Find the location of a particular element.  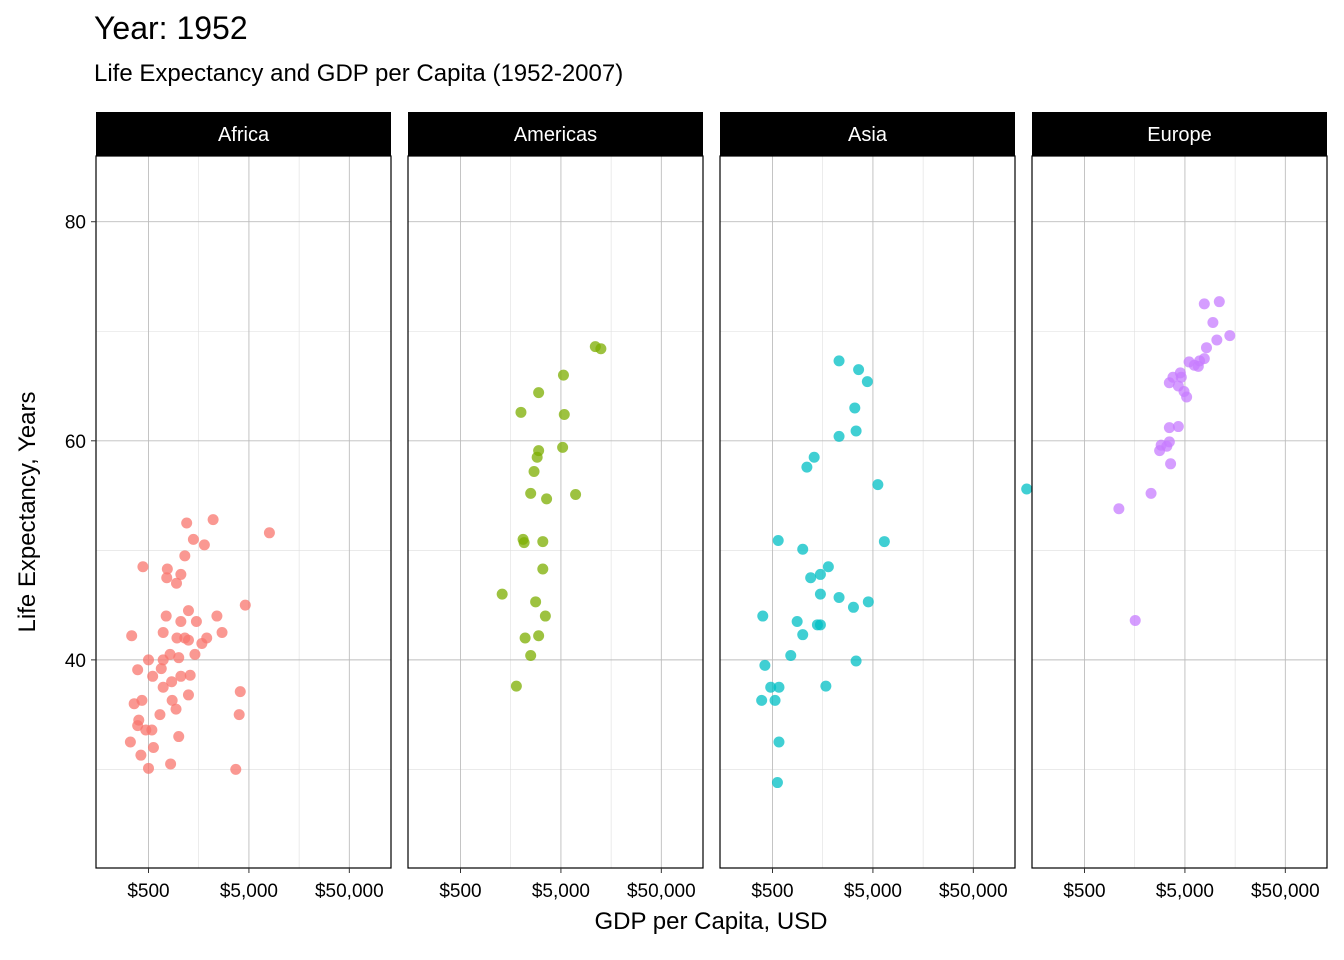

strip-africa is located at coordinates (243, 134).